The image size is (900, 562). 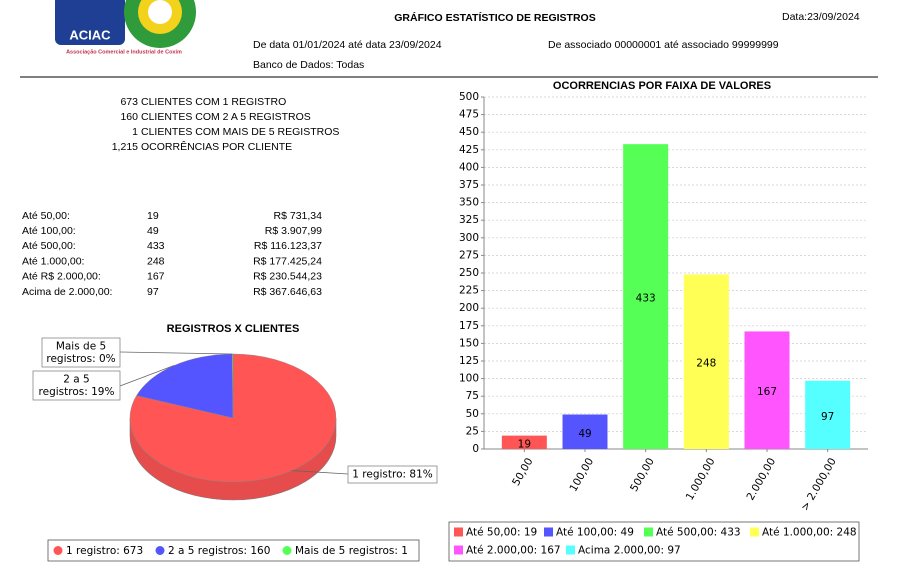 I want to click on logo-center, so click(x=160, y=12).